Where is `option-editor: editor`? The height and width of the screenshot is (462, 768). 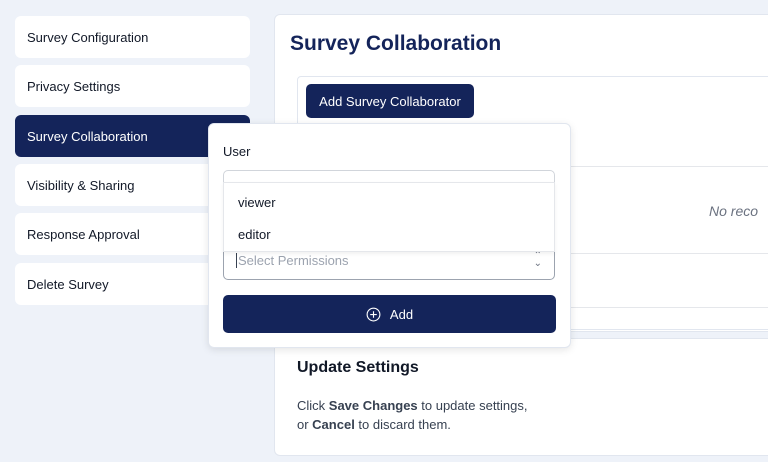
option-editor: editor is located at coordinates (254, 234).